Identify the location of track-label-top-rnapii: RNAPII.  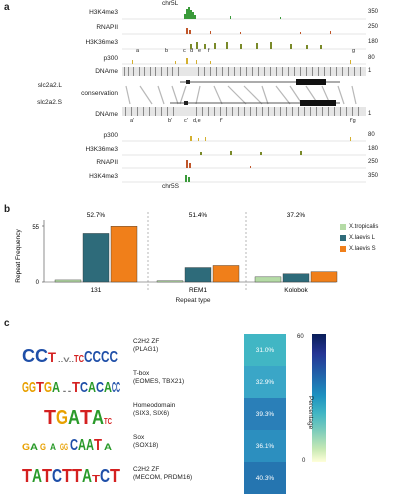
(107, 27).